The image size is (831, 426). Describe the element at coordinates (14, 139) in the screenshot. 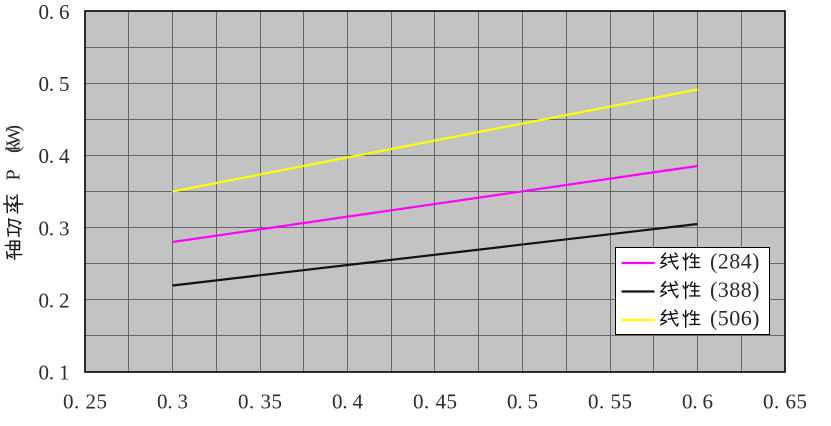

I see `svg-text: (kW)` at that location.